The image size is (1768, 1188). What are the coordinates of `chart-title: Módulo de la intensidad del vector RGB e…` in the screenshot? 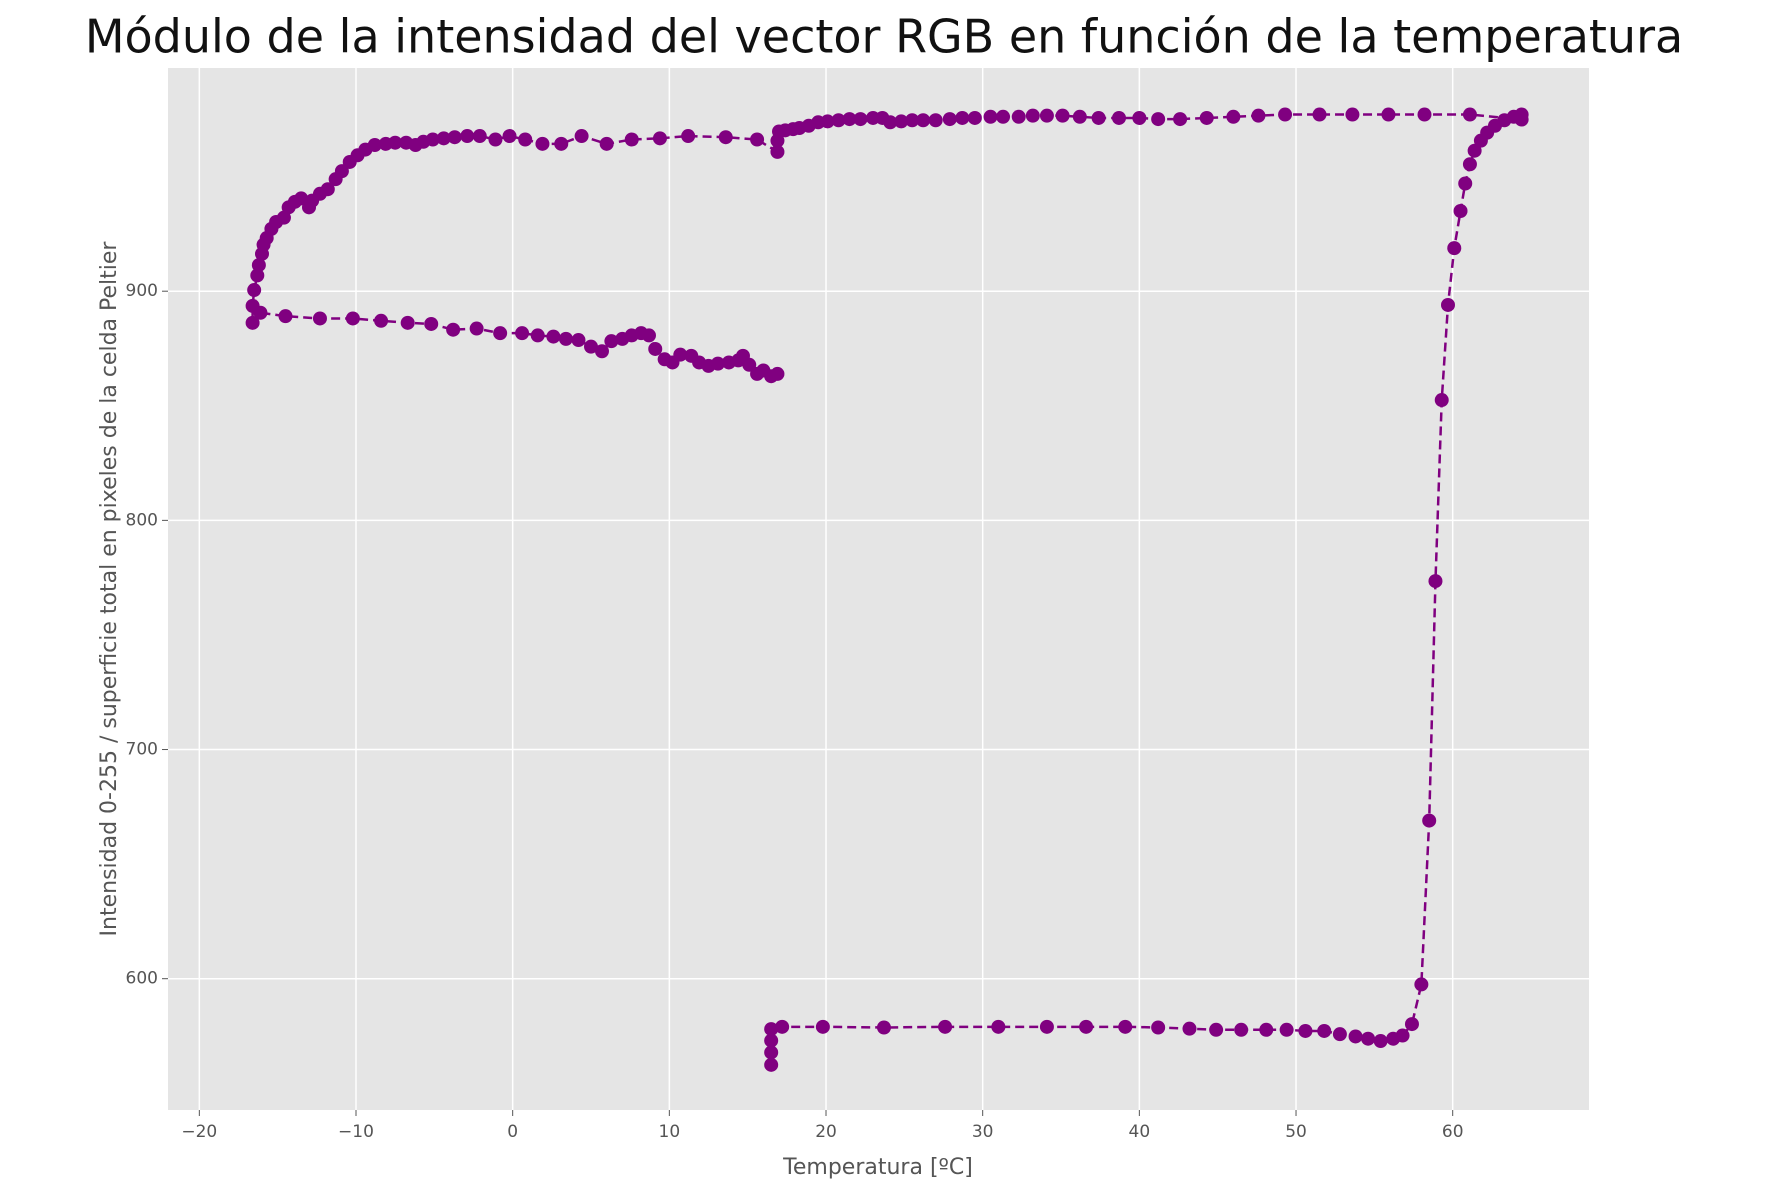 It's located at (884, 37).